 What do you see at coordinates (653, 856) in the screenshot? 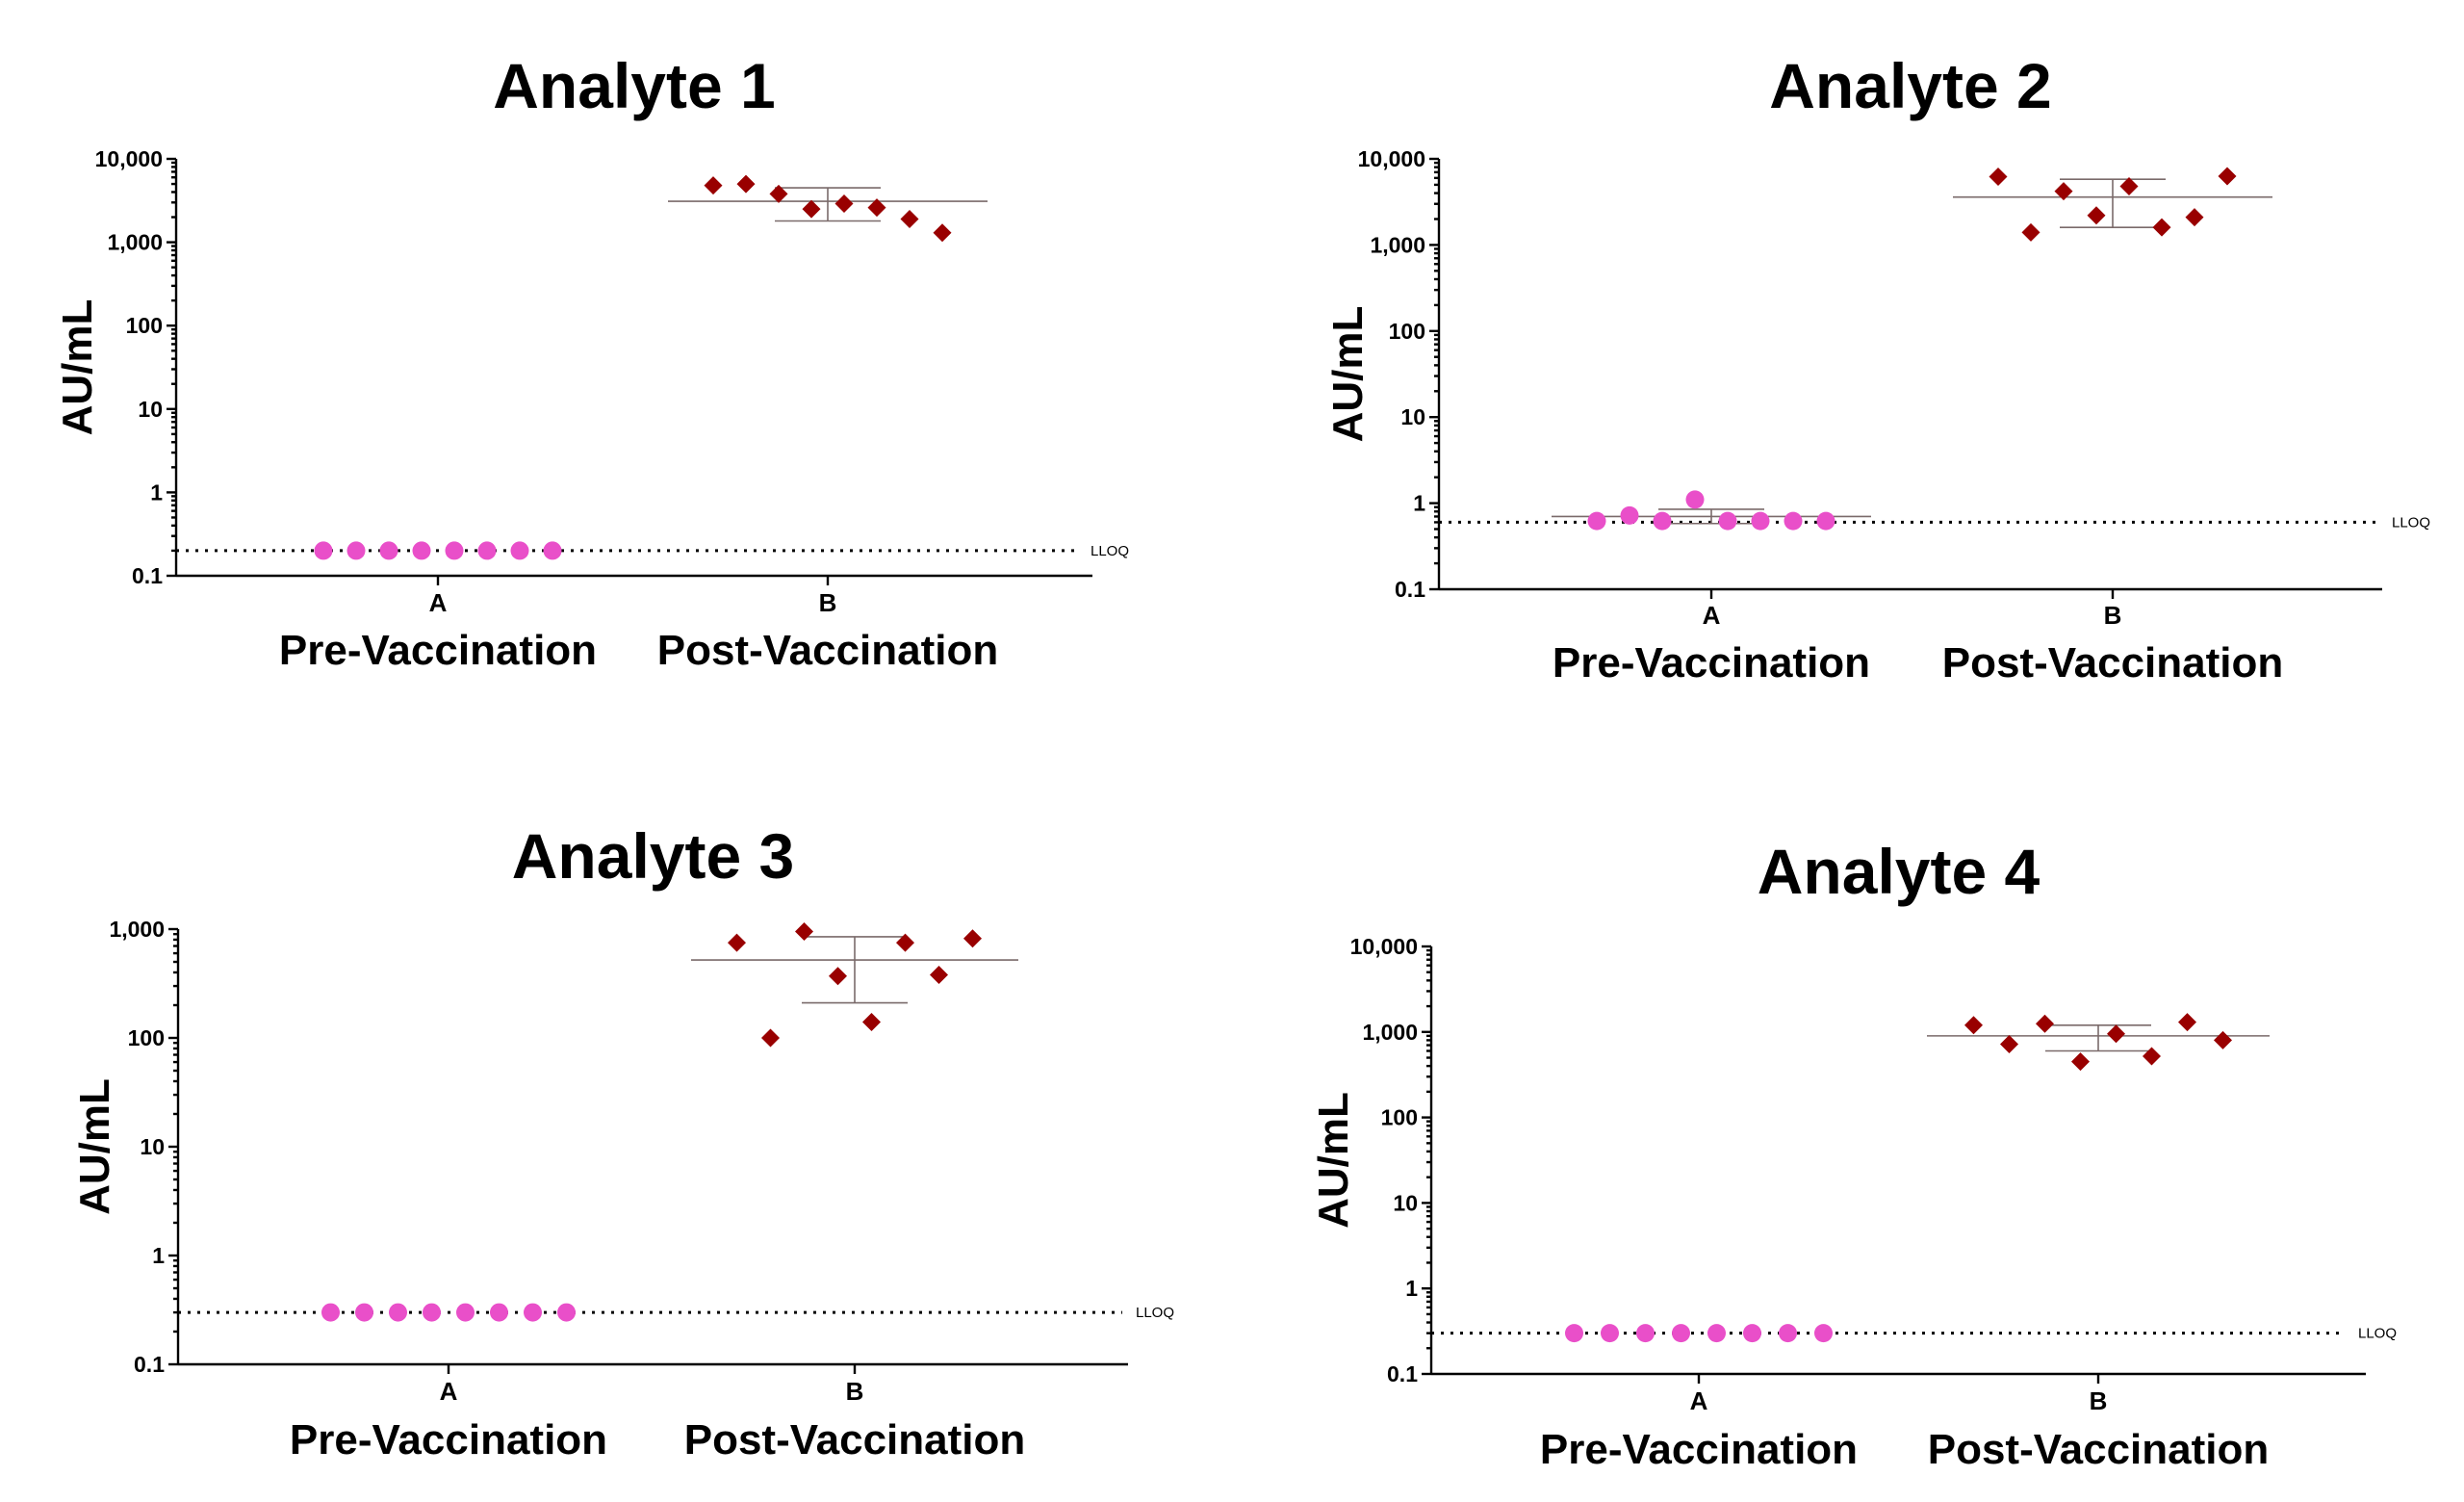
I see `chart-title: Analyte 3` at bounding box center [653, 856].